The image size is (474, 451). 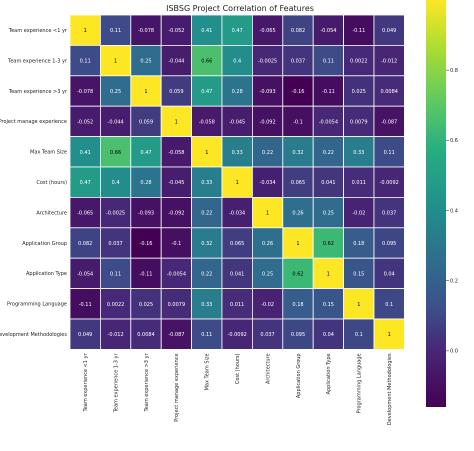 What do you see at coordinates (37, 305) in the screenshot?
I see `y-axis-tick-label: Programming Language` at bounding box center [37, 305].